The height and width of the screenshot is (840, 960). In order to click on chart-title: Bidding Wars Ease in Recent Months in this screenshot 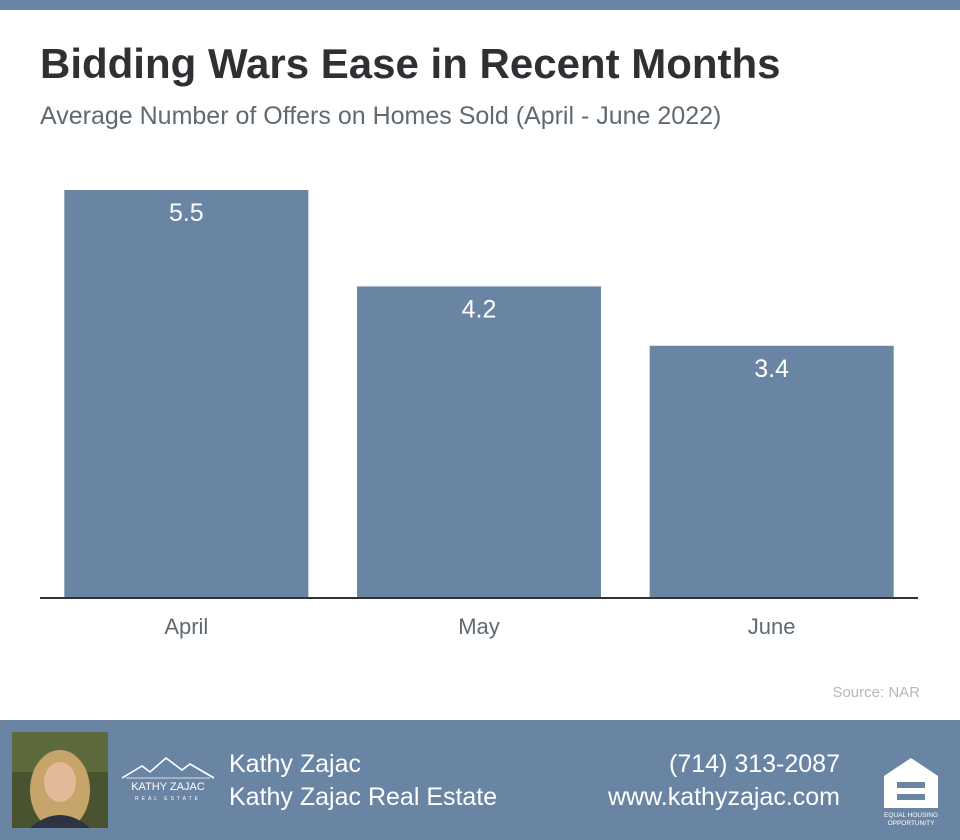, I will do `click(410, 63)`.